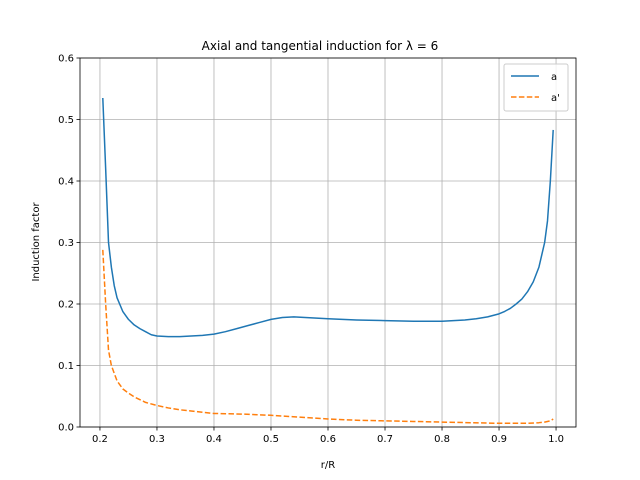  I want to click on legend-label-a: a, so click(554, 77).